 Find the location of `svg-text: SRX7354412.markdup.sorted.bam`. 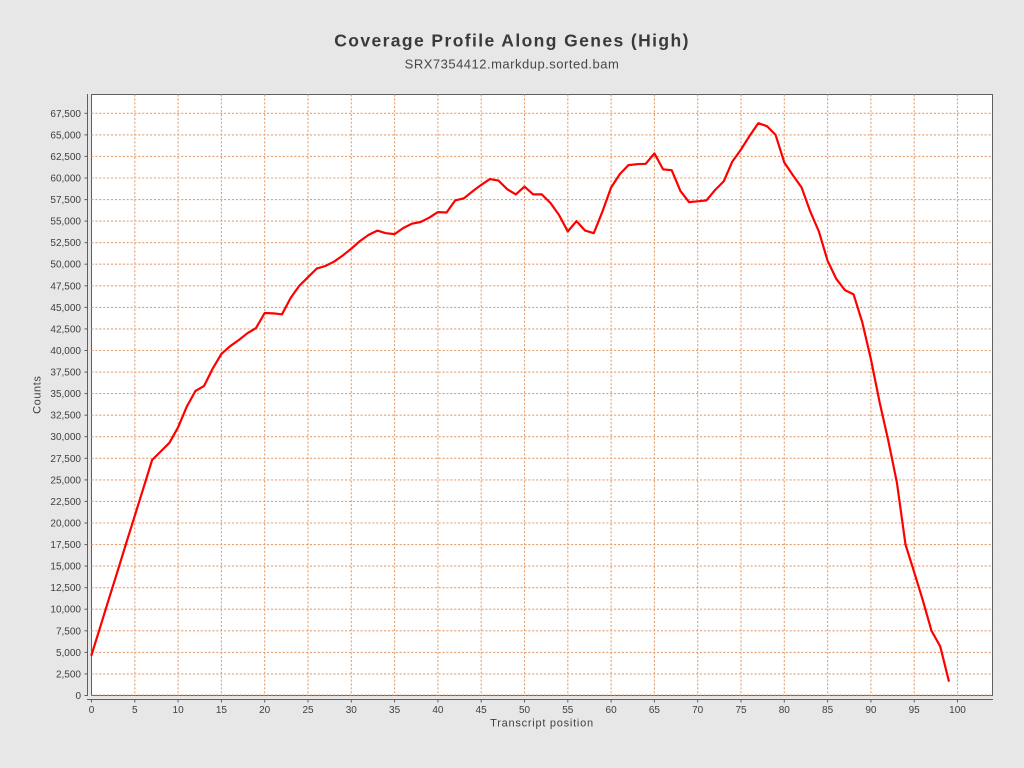

svg-text: SRX7354412.markdup.sorted.bam is located at coordinates (512, 64).